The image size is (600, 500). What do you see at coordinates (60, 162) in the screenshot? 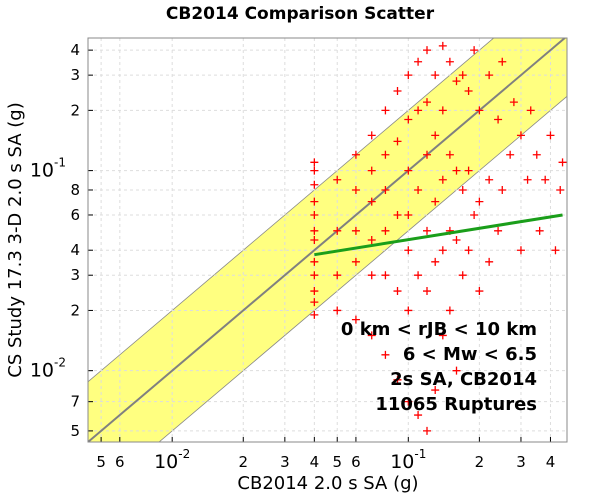
I see `y-tick-label-exponent: -1` at bounding box center [60, 162].